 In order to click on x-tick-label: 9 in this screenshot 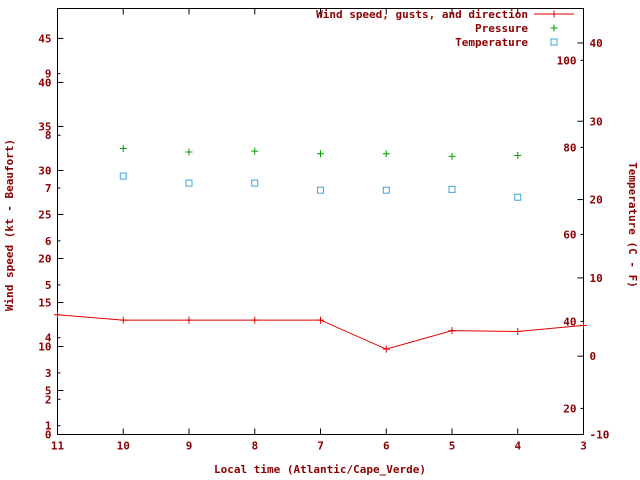, I will do `click(189, 446)`.